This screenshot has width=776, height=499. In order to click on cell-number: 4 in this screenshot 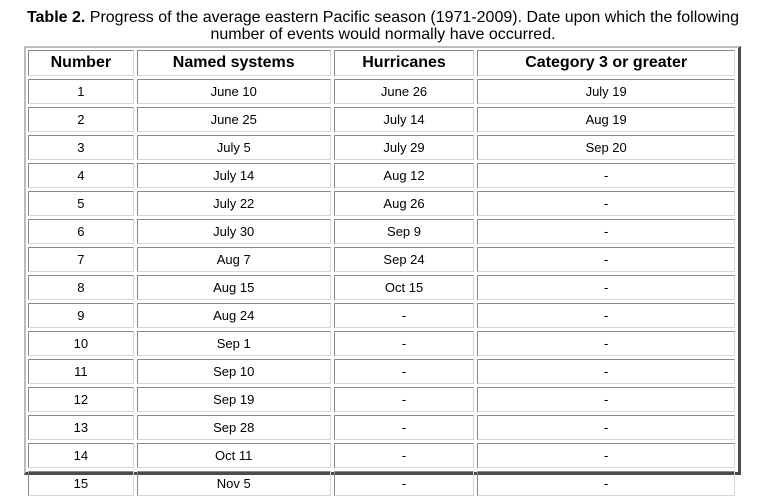, I will do `click(81, 175)`.